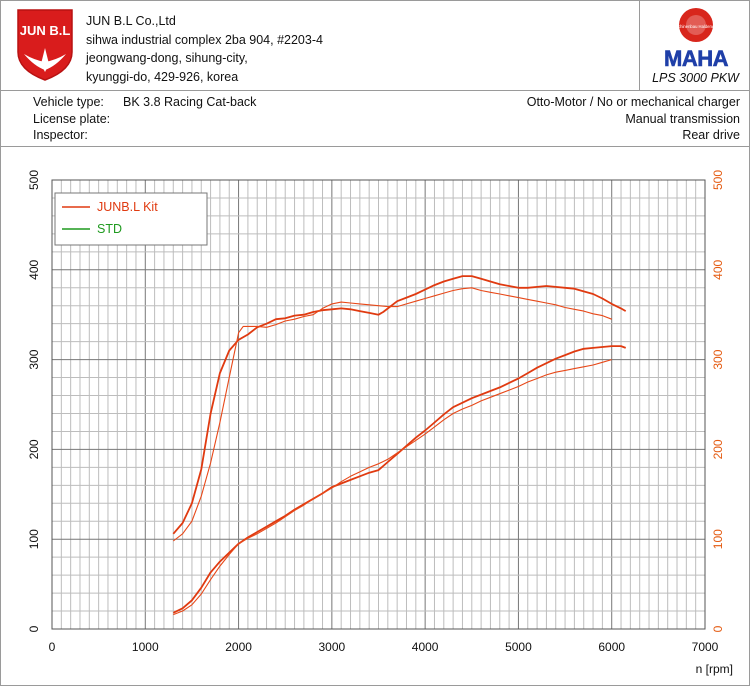  What do you see at coordinates (718, 359) in the screenshot?
I see `y-tick-right: 300` at bounding box center [718, 359].